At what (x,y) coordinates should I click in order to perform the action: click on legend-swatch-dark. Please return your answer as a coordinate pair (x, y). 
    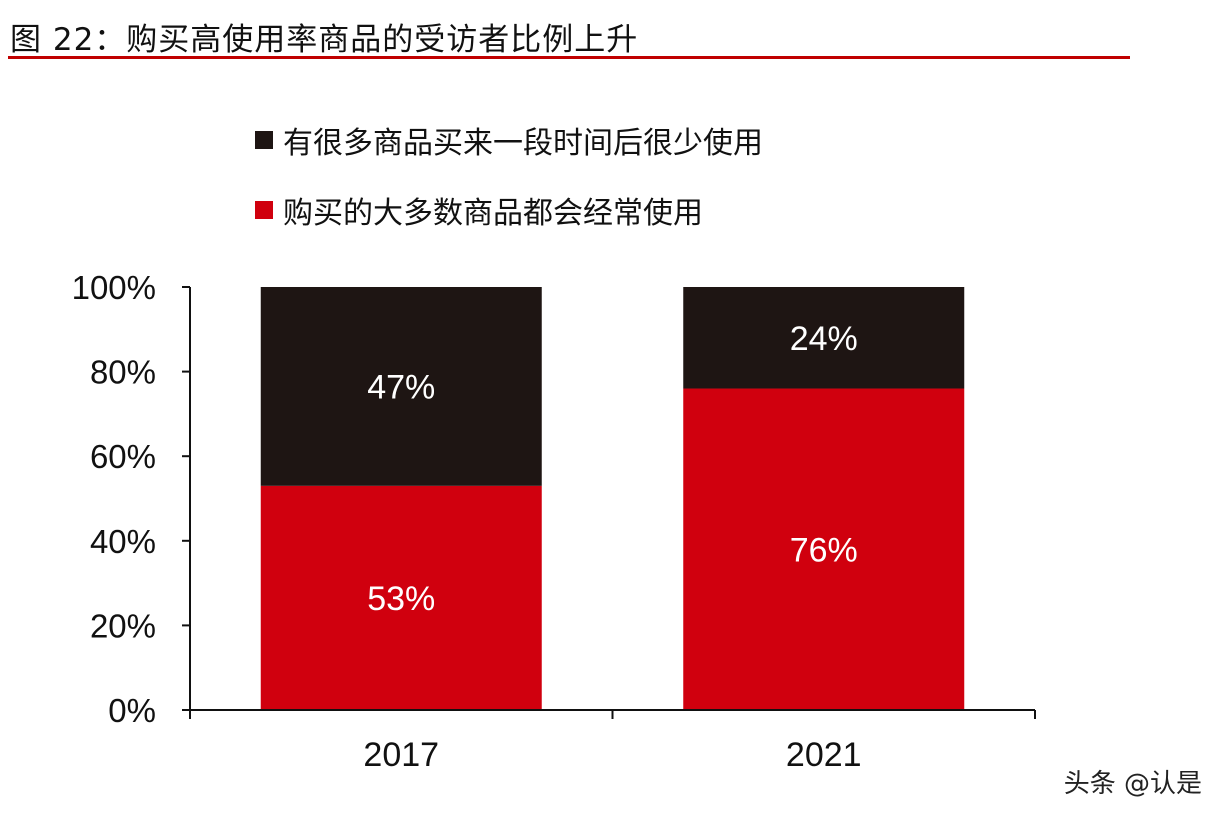
    Looking at the image, I should click on (264, 140).